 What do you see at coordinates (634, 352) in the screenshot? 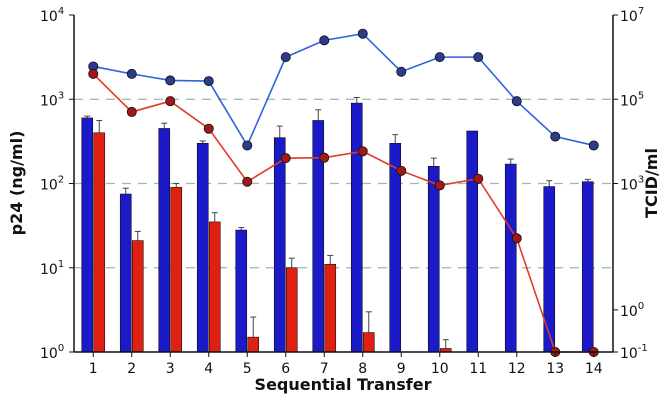
I see `y-tick-label: 10⁻¹` at bounding box center [634, 352].